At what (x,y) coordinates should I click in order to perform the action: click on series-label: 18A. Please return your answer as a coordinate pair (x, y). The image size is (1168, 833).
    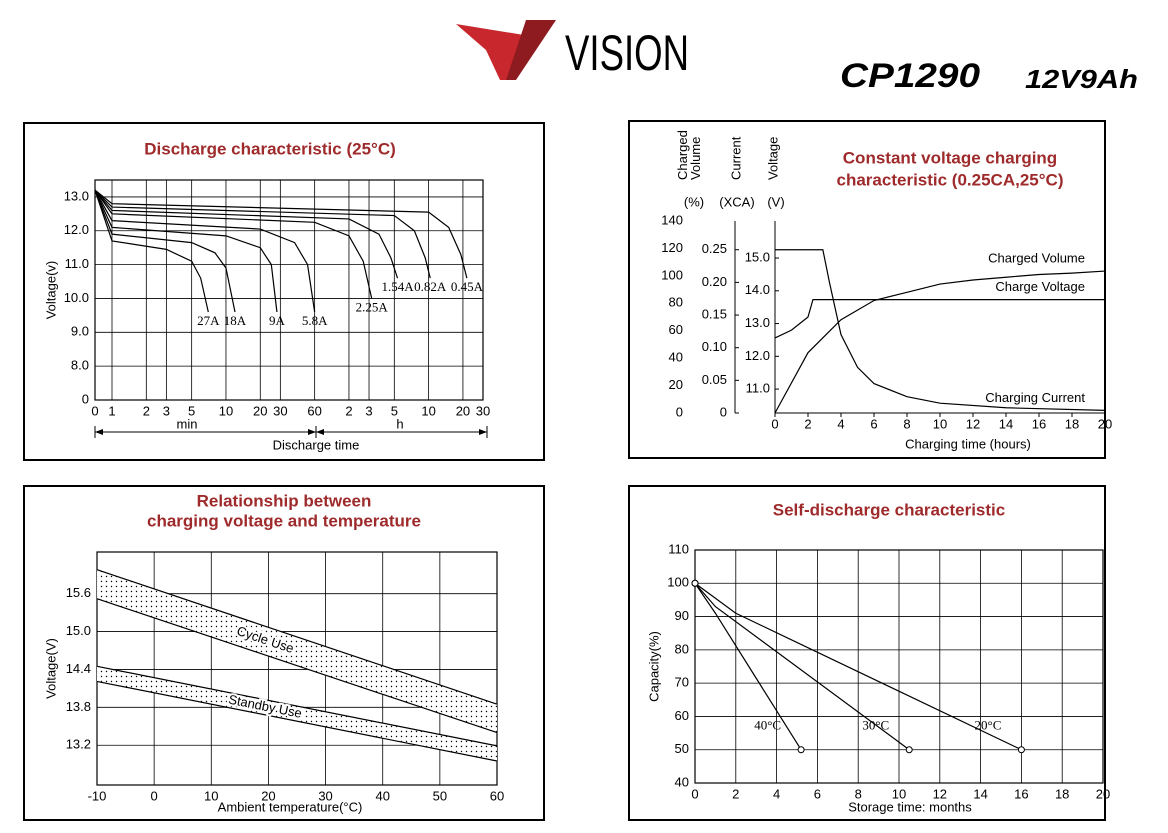
    Looking at the image, I should click on (235, 320).